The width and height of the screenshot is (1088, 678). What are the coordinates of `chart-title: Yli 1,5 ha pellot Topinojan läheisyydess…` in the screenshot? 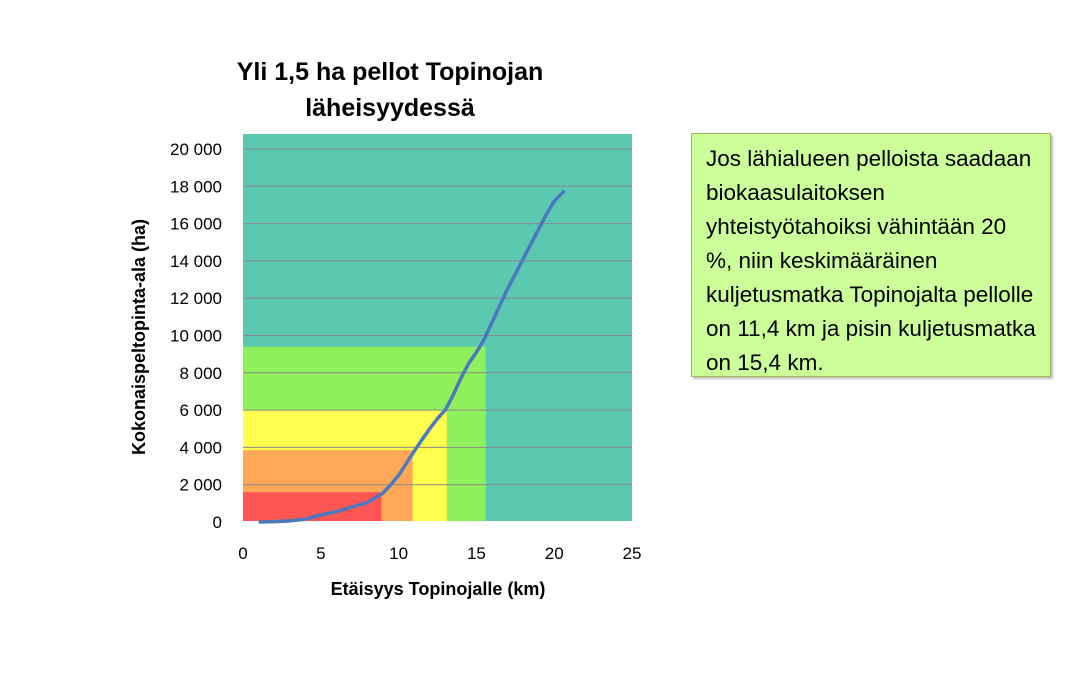 It's located at (390, 90).